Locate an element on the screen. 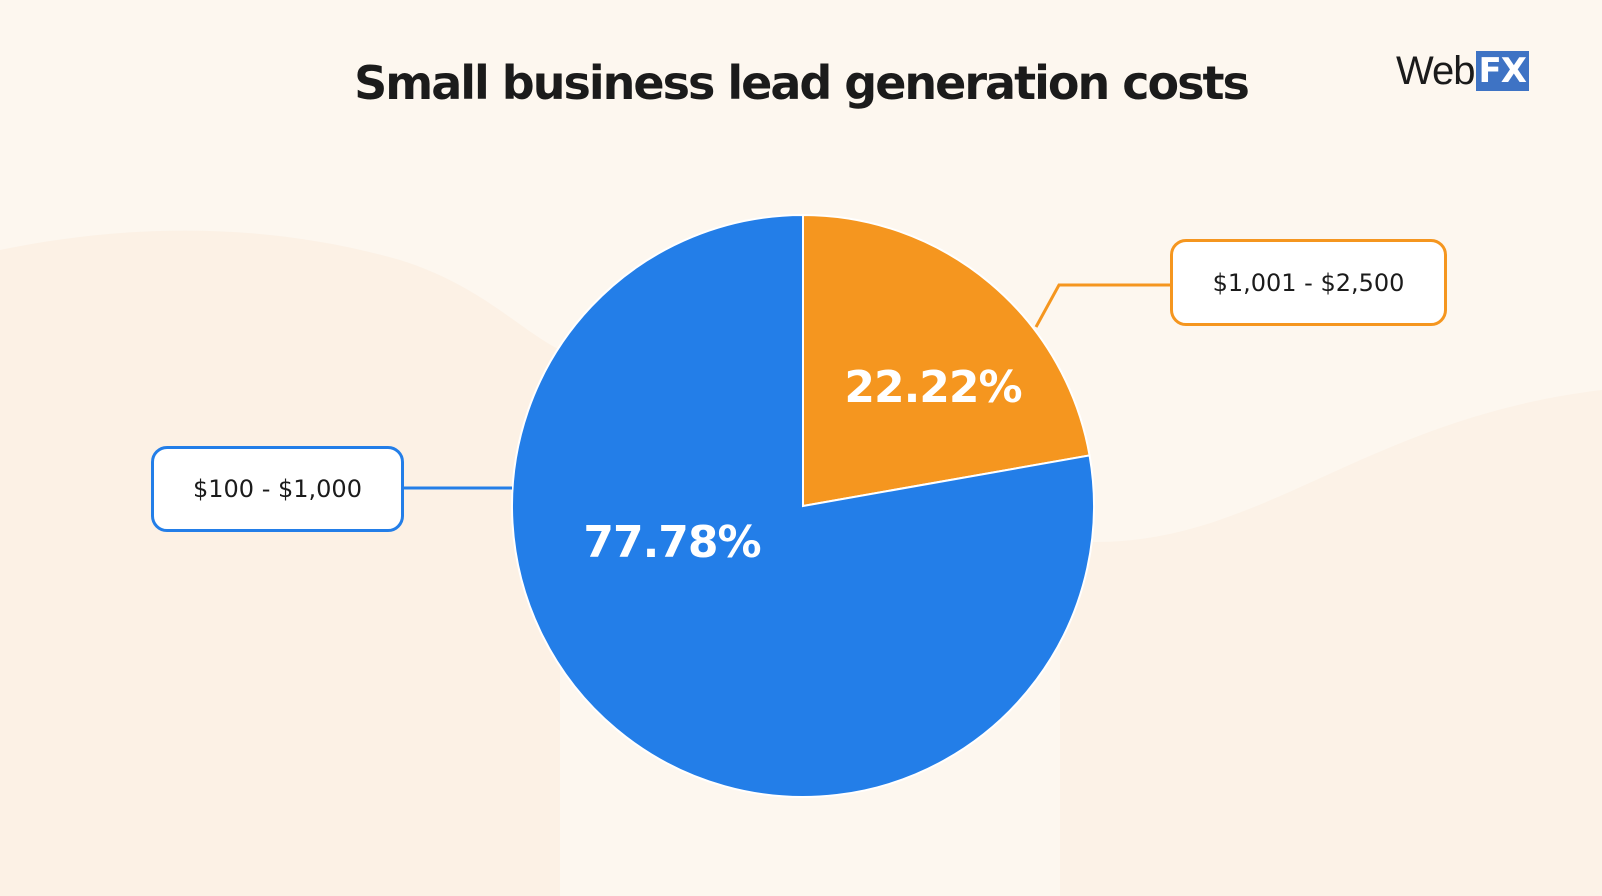 The image size is (1602, 896). callout-label-0: $100 - $1,000 is located at coordinates (277, 489).